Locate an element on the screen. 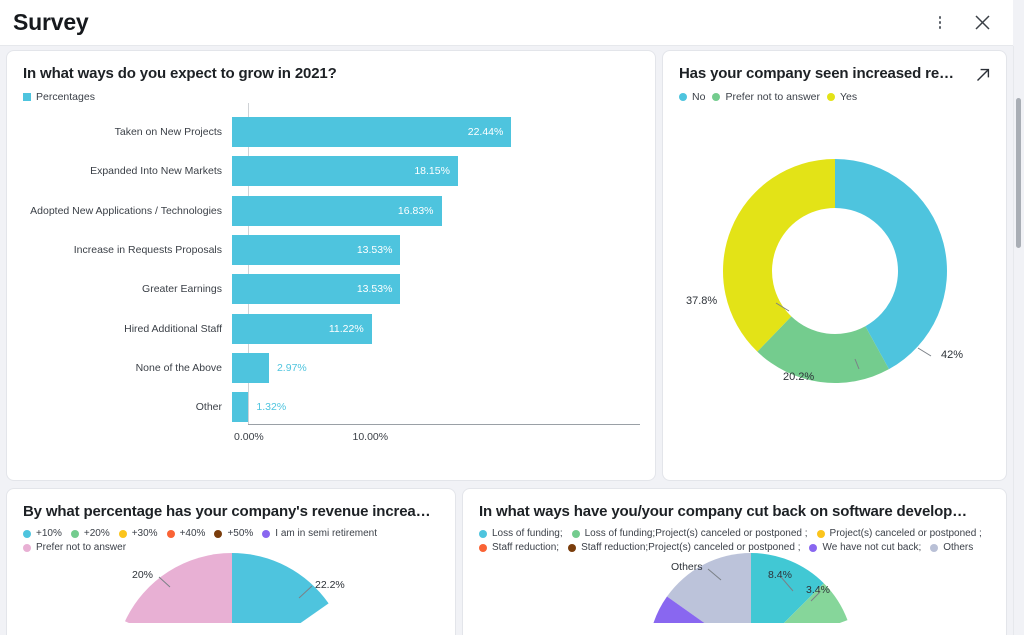 This screenshot has height=635, width=1024. bar: 18.15% is located at coordinates (345, 171).